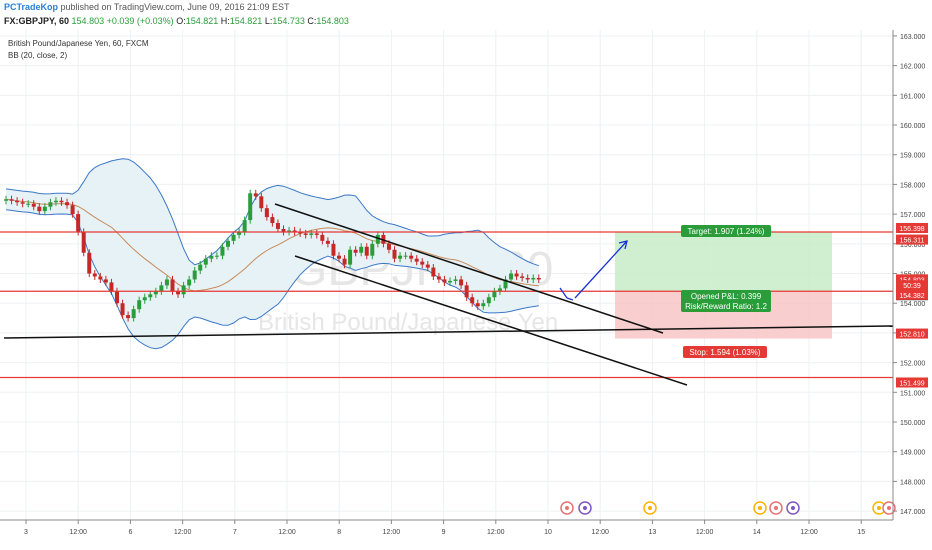 The width and height of the screenshot is (932, 550). Describe the element at coordinates (268, 21) in the screenshot. I see `low-label: L:` at that location.